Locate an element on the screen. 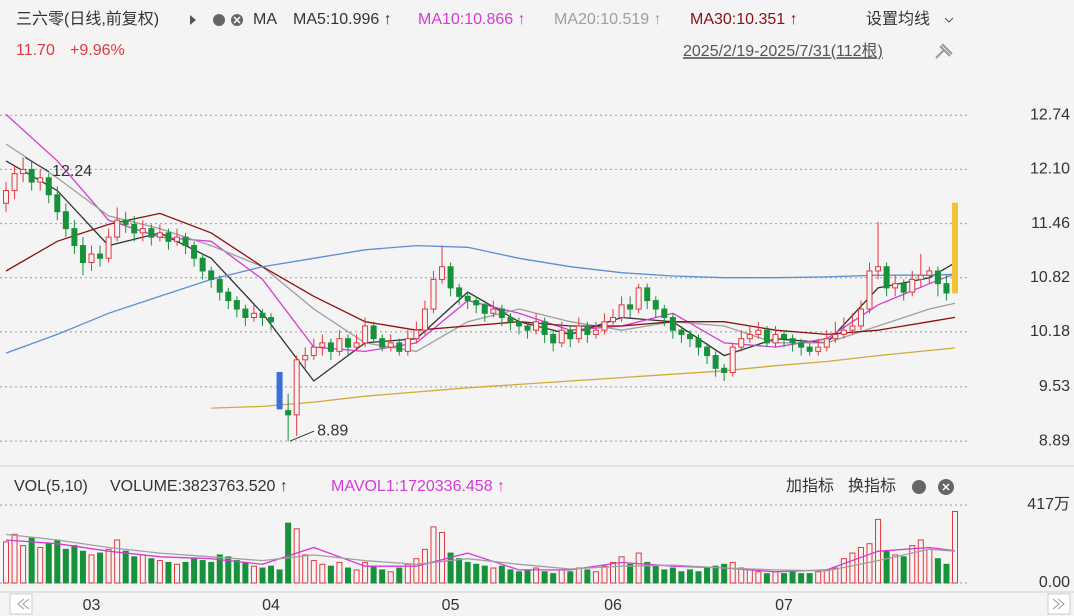  legend-ma20: MA20:10.519 ↑ is located at coordinates (608, 19).